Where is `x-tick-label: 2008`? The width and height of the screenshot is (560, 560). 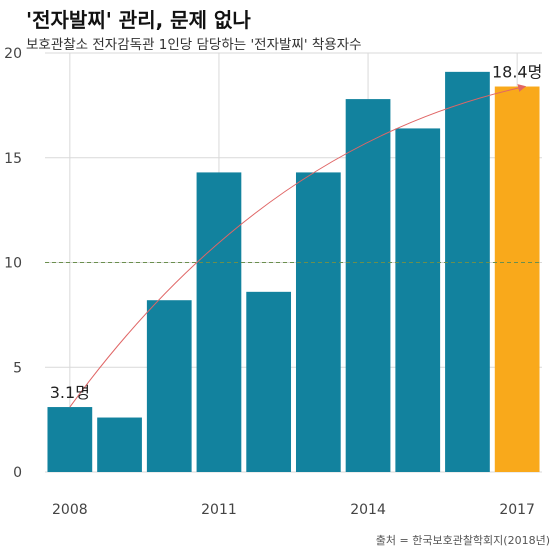
x-tick-label: 2008 is located at coordinates (70, 510).